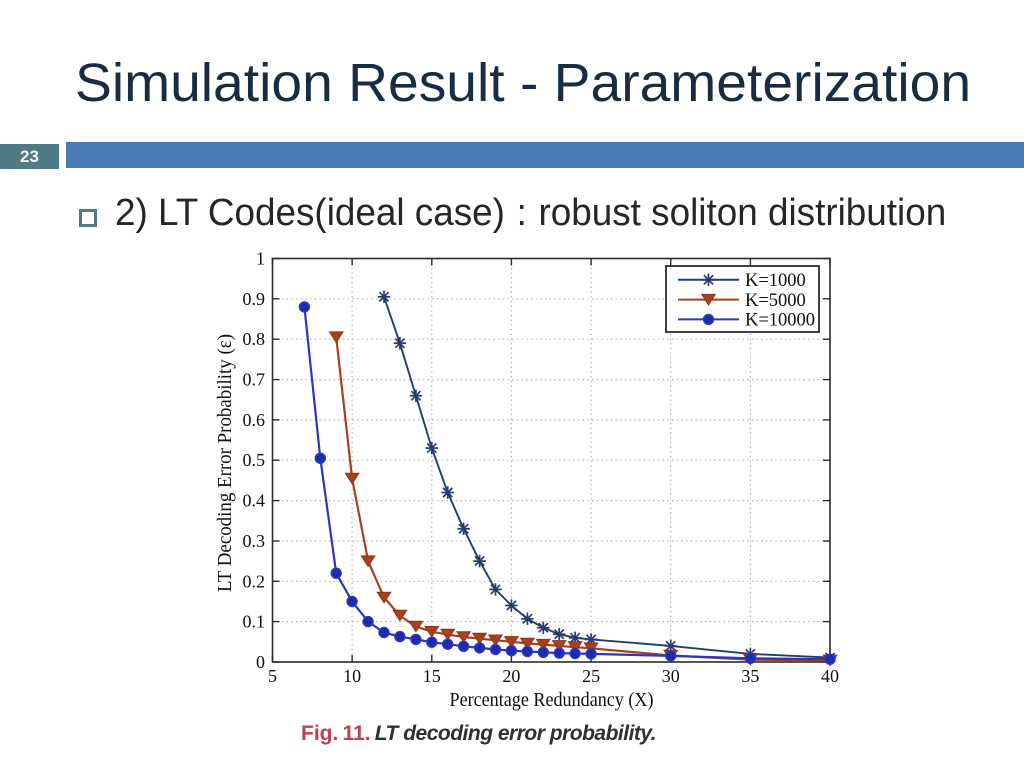 The width and height of the screenshot is (1024, 768). Describe the element at coordinates (750, 676) in the screenshot. I see `svg-text: 35` at that location.